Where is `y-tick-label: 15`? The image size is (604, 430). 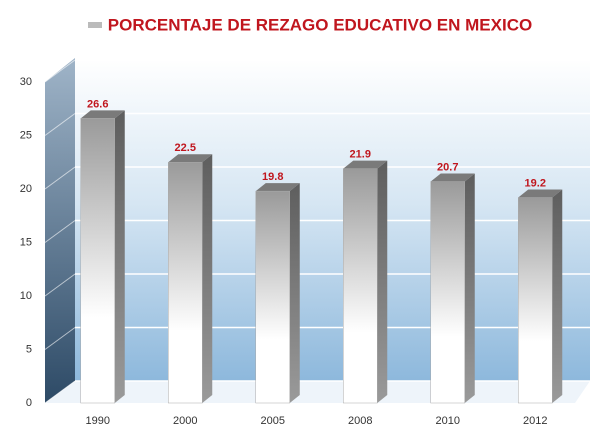 y-tick-label: 15 is located at coordinates (26, 242).